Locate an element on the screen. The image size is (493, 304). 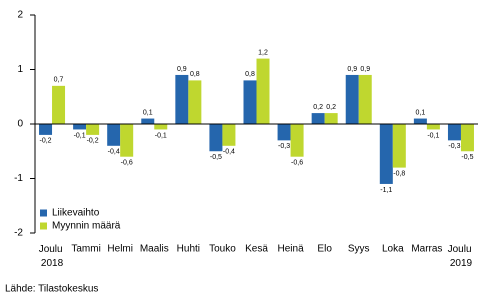
legend-label: Liikevaihto is located at coordinates (76, 213).